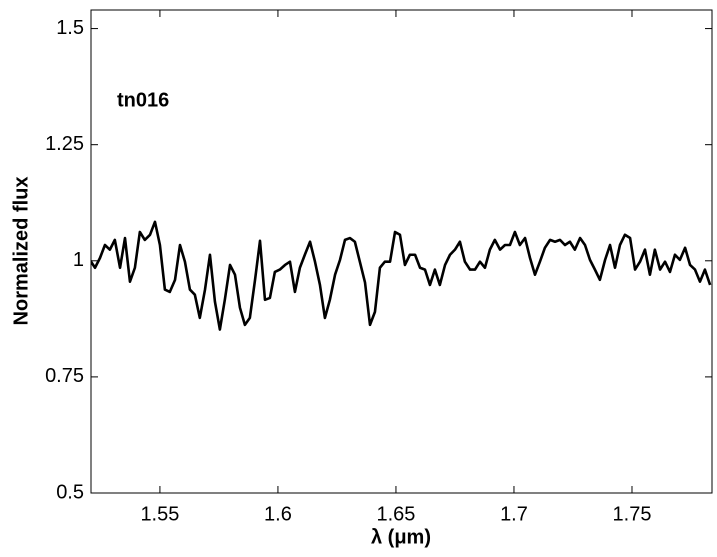 This screenshot has height=557, width=717. I want to click on y-axis-label: Normalized flux, so click(21, 251).